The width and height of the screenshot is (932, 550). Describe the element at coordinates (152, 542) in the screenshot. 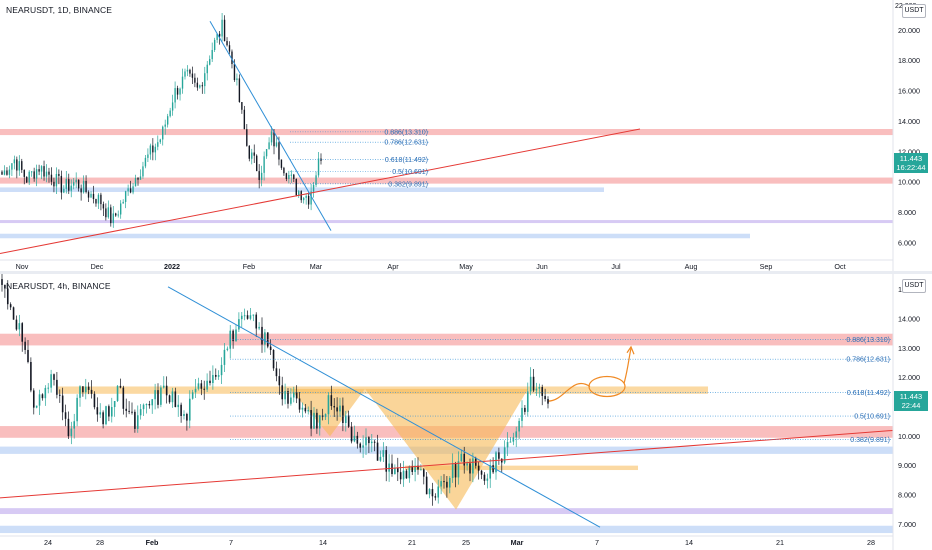

I see `time-tick-label: Feb` at that location.